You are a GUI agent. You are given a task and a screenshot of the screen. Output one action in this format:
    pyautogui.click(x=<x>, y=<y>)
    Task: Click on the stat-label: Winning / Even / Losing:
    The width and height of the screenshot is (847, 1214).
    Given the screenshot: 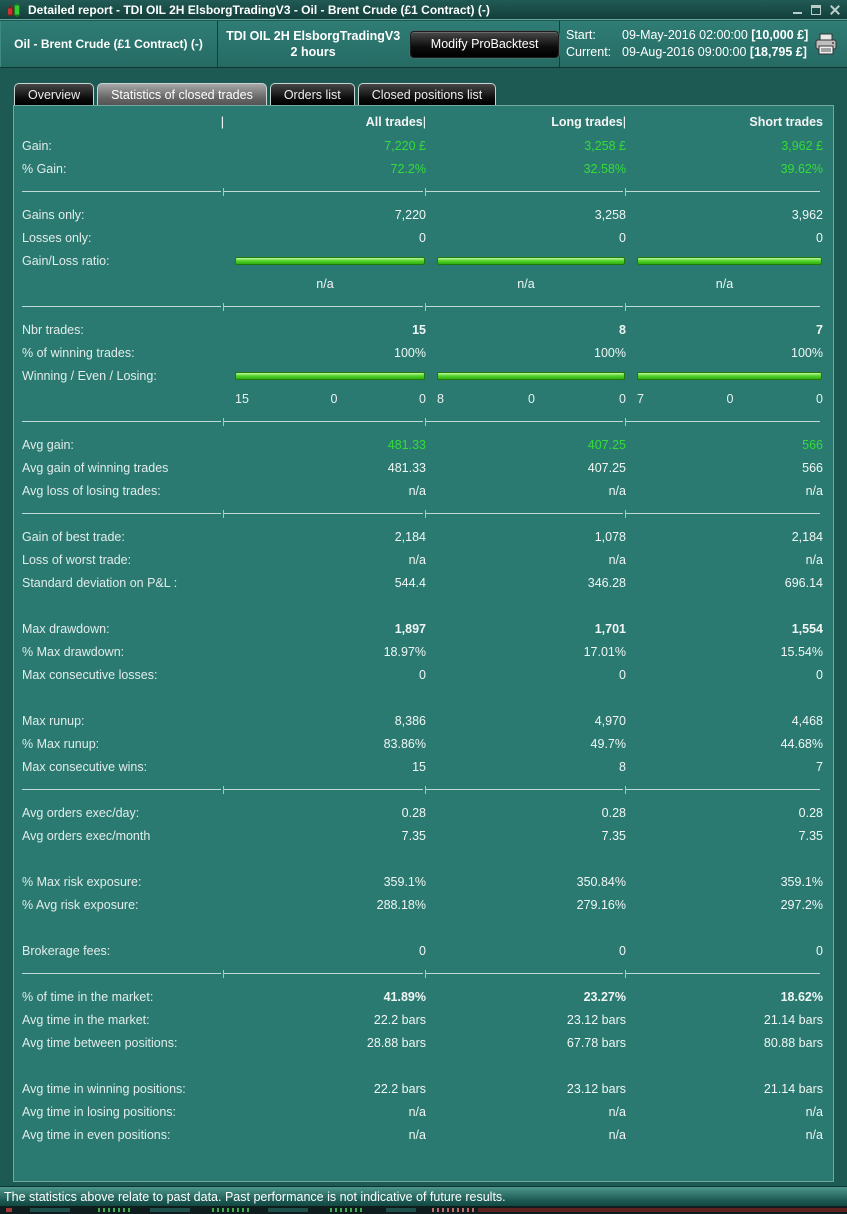 What is the action you would take?
    pyautogui.click(x=89, y=375)
    